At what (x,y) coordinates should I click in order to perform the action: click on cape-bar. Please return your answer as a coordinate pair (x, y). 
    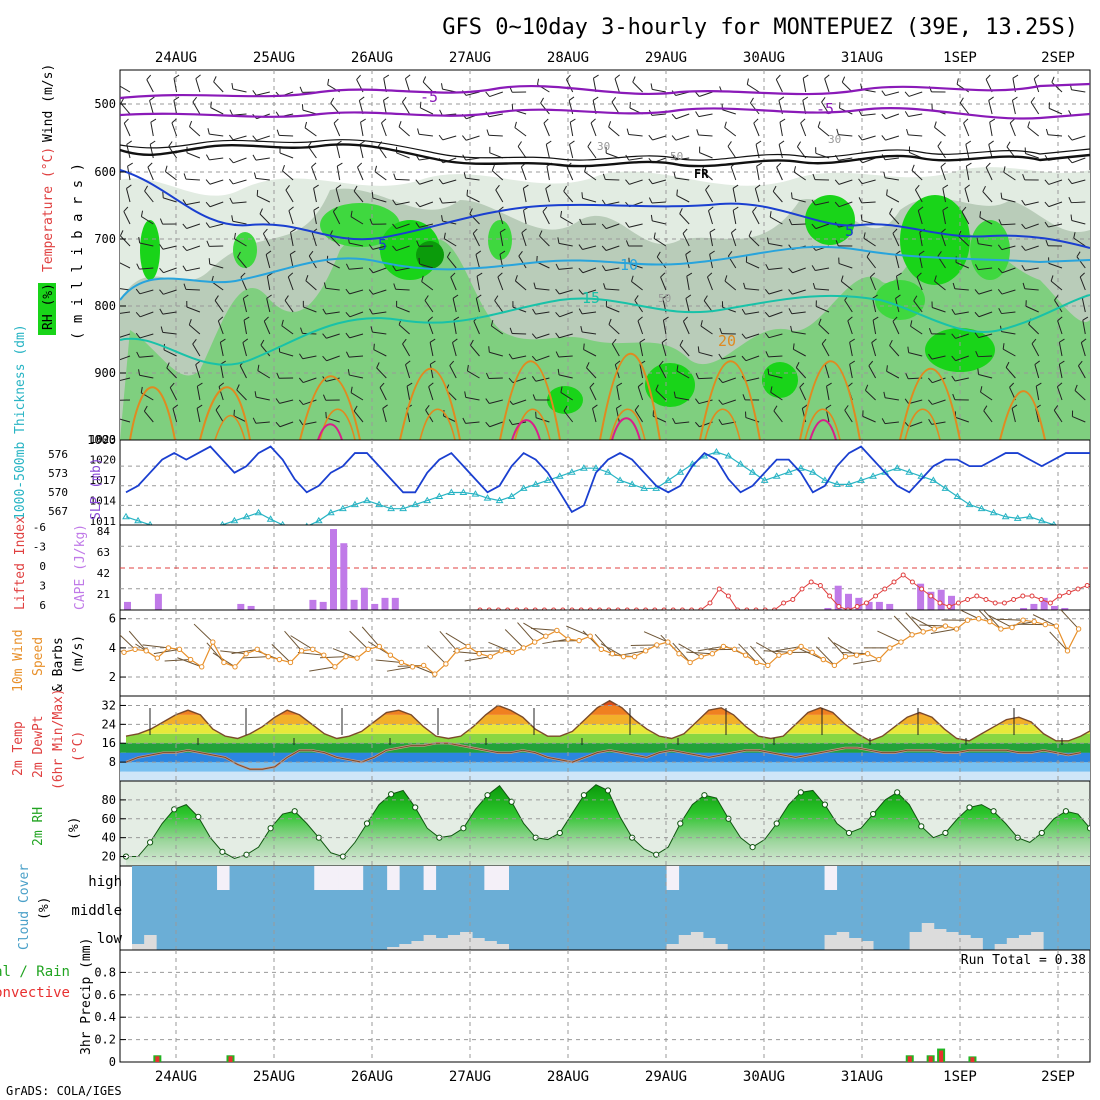
    Looking at the image, I should click on (1024, 608).